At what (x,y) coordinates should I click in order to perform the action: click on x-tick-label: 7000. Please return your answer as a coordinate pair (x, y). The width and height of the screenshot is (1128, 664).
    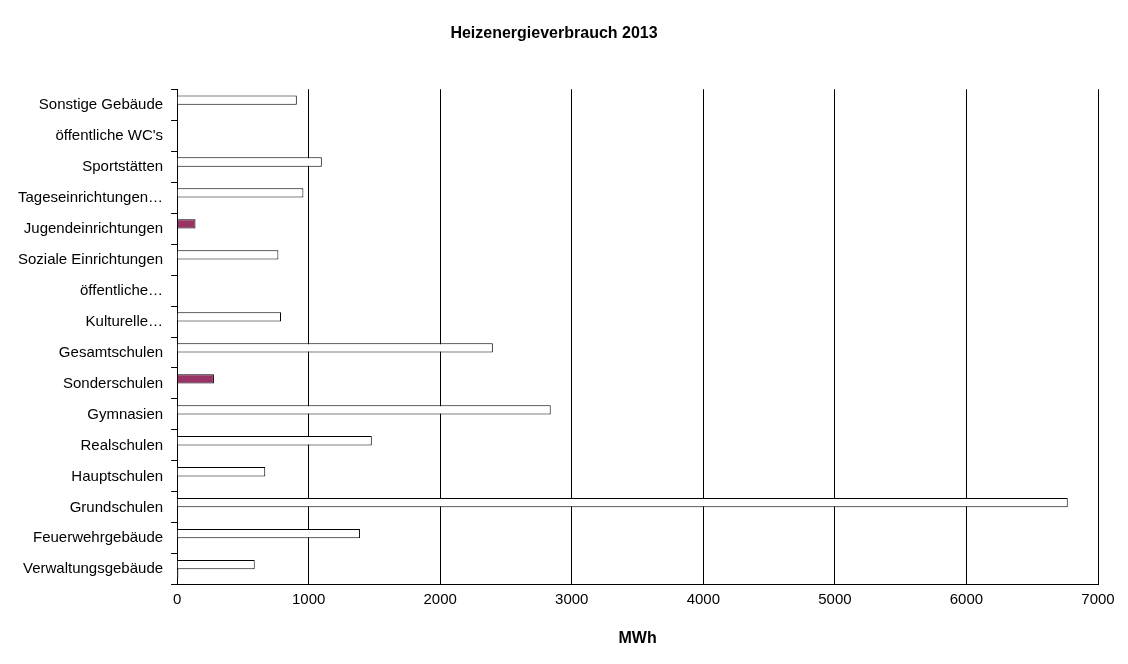
    Looking at the image, I should click on (1098, 598).